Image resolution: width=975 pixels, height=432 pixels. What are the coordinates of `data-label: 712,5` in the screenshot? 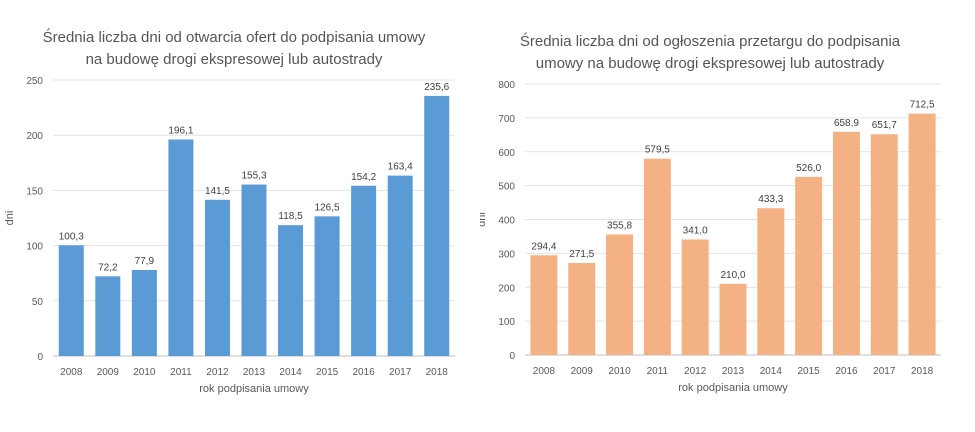 It's located at (922, 105).